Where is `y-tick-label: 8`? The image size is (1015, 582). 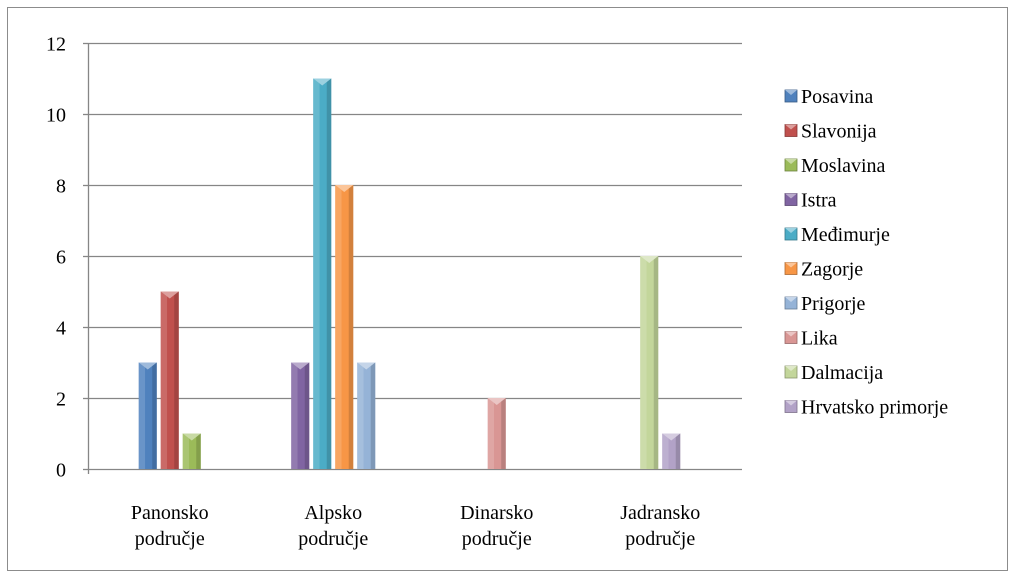 y-tick-label: 8 is located at coordinates (61, 187).